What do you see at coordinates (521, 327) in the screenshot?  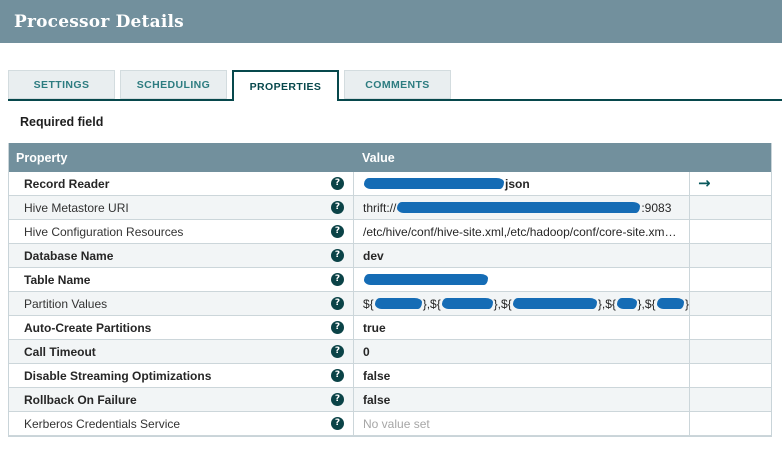 I see `property-value: true` at bounding box center [521, 327].